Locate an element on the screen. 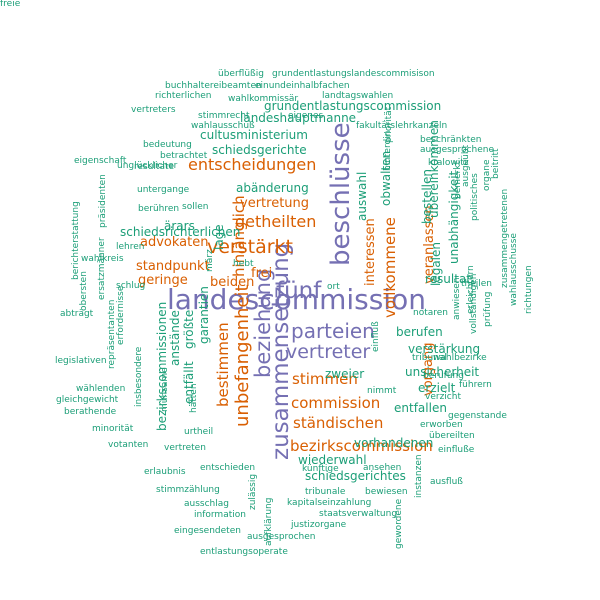 The width and height of the screenshot is (600, 600). word-vollständigen: vollständigen is located at coordinates (474, 303).